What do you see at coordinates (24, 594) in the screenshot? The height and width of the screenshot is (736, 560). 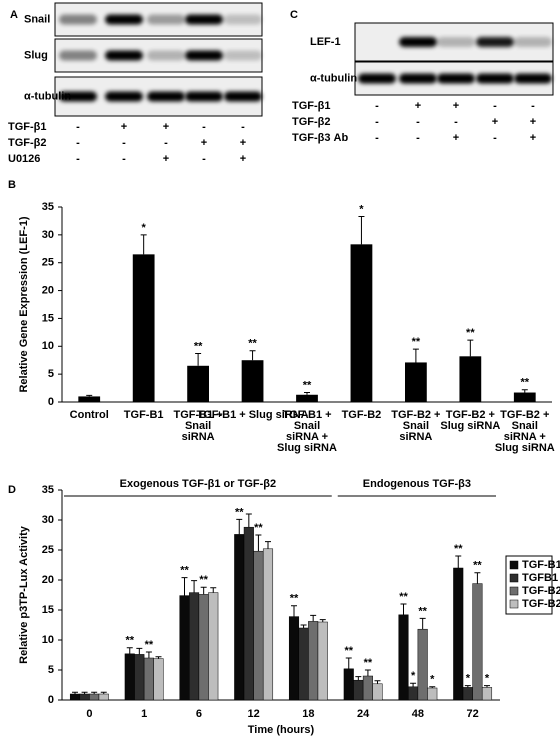 I see `y-axis-label: Relative p3TP-Lux Activity` at bounding box center [24, 594].